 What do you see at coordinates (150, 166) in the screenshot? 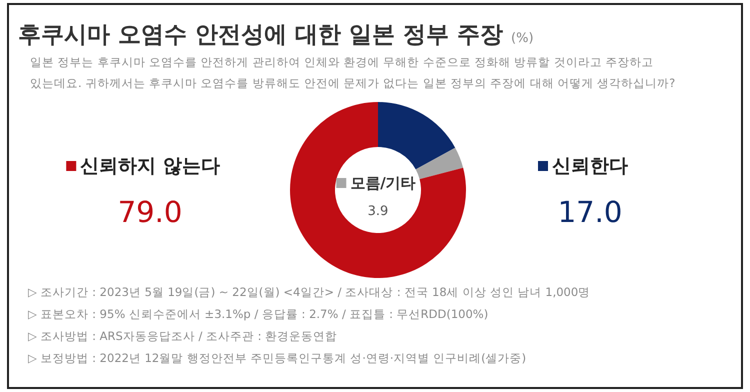
I see `legend-label: 신뢰하지 않는다` at bounding box center [150, 166].